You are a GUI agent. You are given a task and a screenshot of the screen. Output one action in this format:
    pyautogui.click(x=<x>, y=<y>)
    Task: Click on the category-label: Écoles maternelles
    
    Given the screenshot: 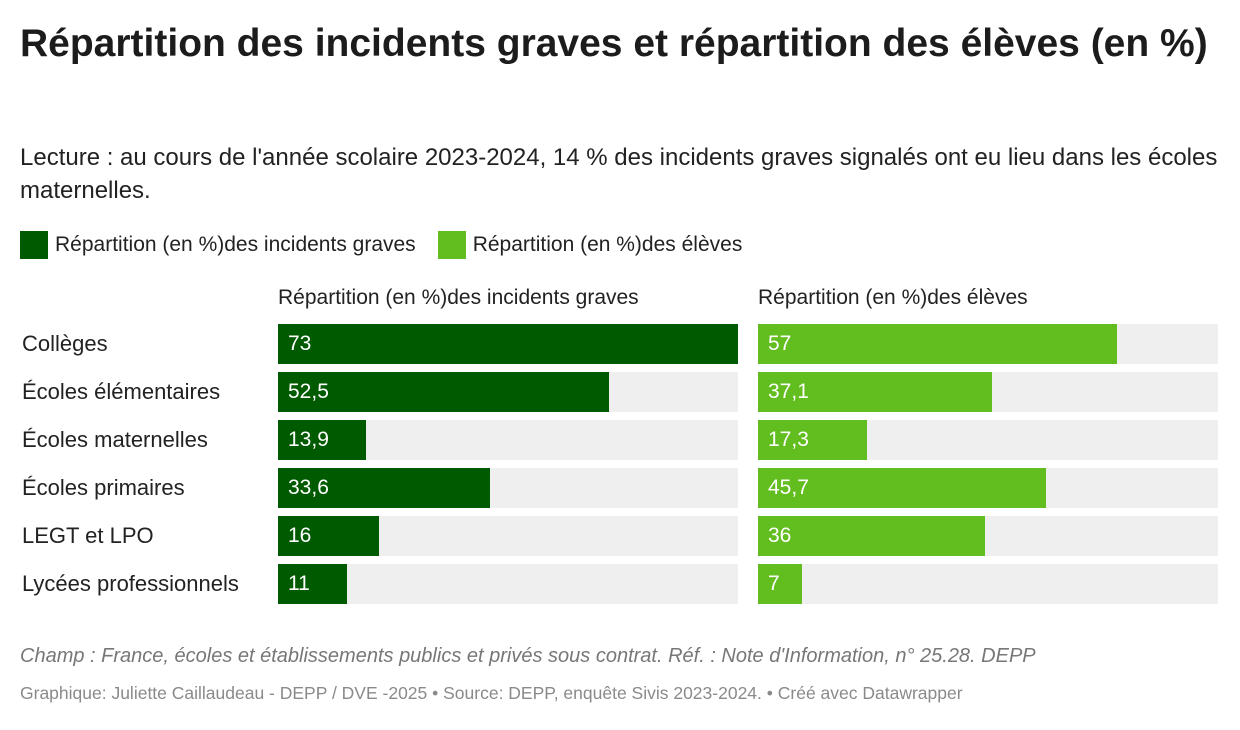 What is the action you would take?
    pyautogui.click(x=115, y=439)
    